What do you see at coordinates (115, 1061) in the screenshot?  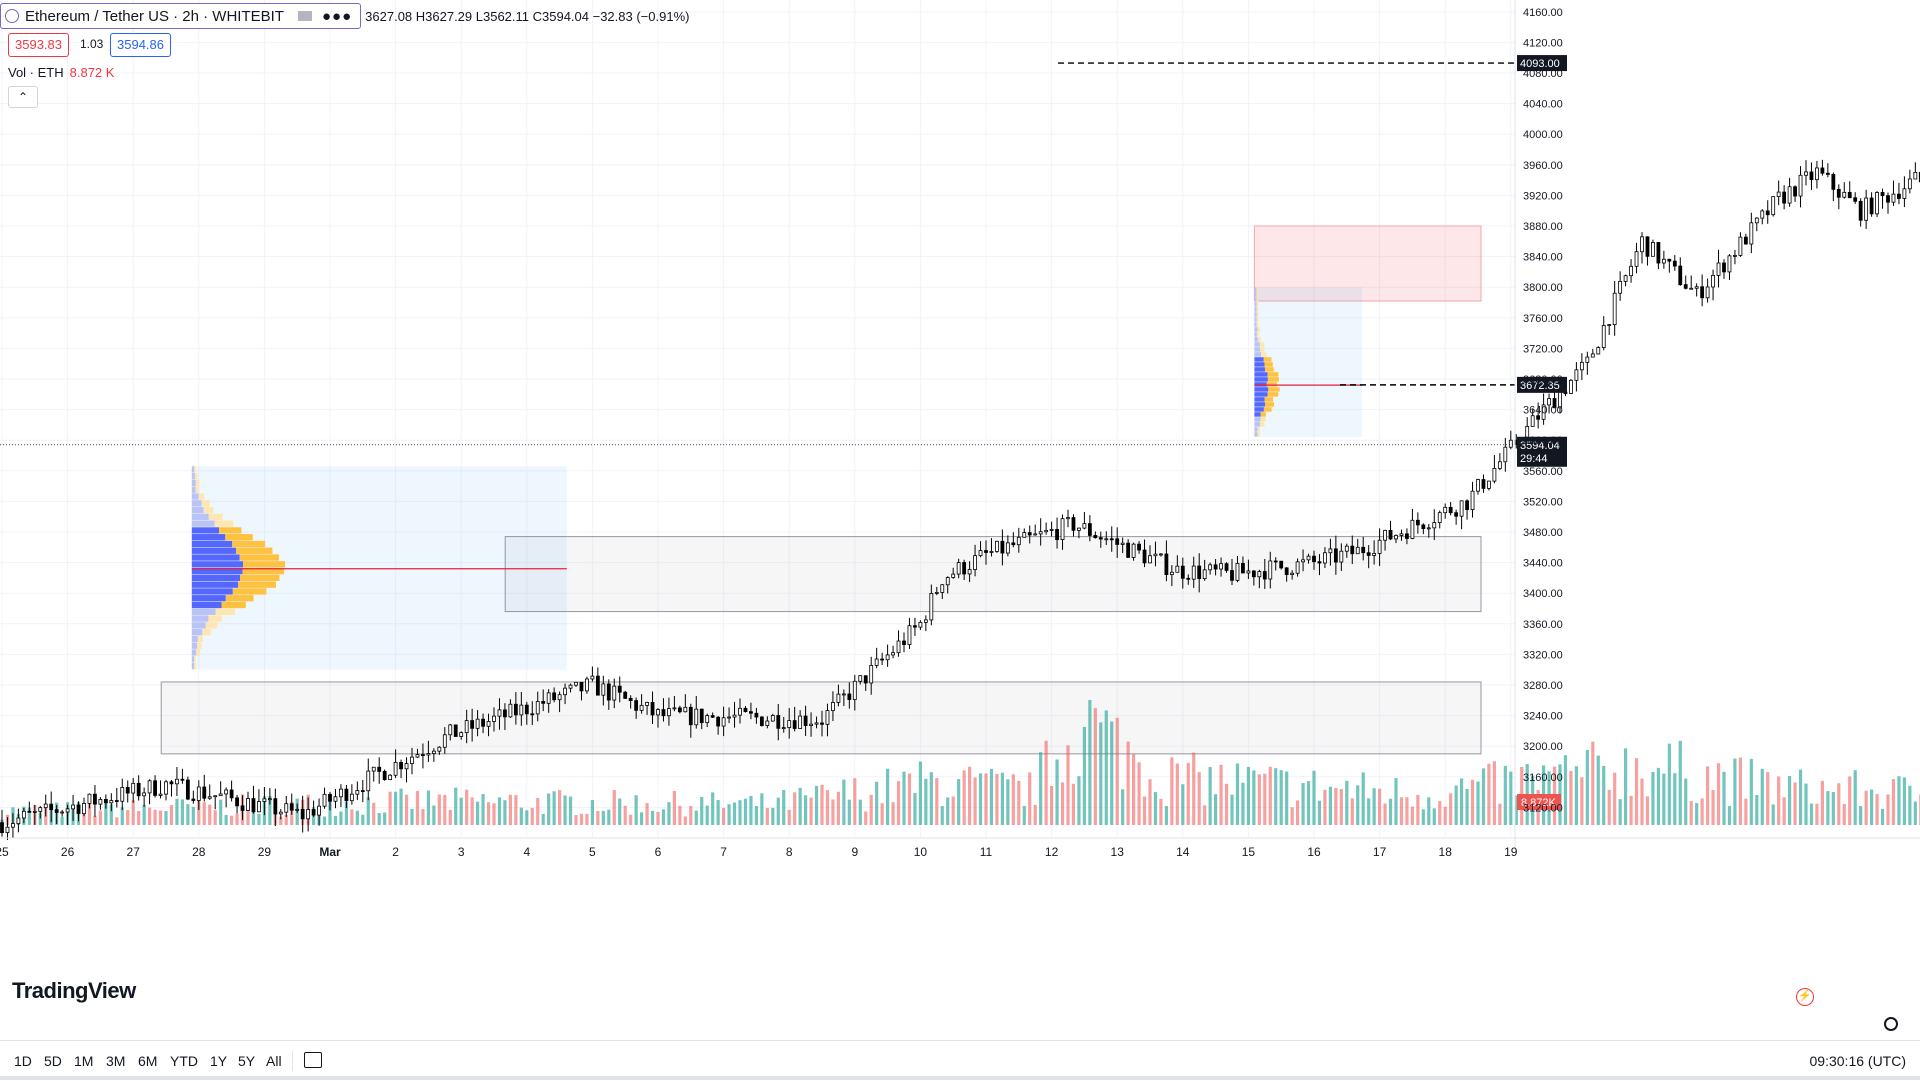 I see `range-3m: 3M` at bounding box center [115, 1061].